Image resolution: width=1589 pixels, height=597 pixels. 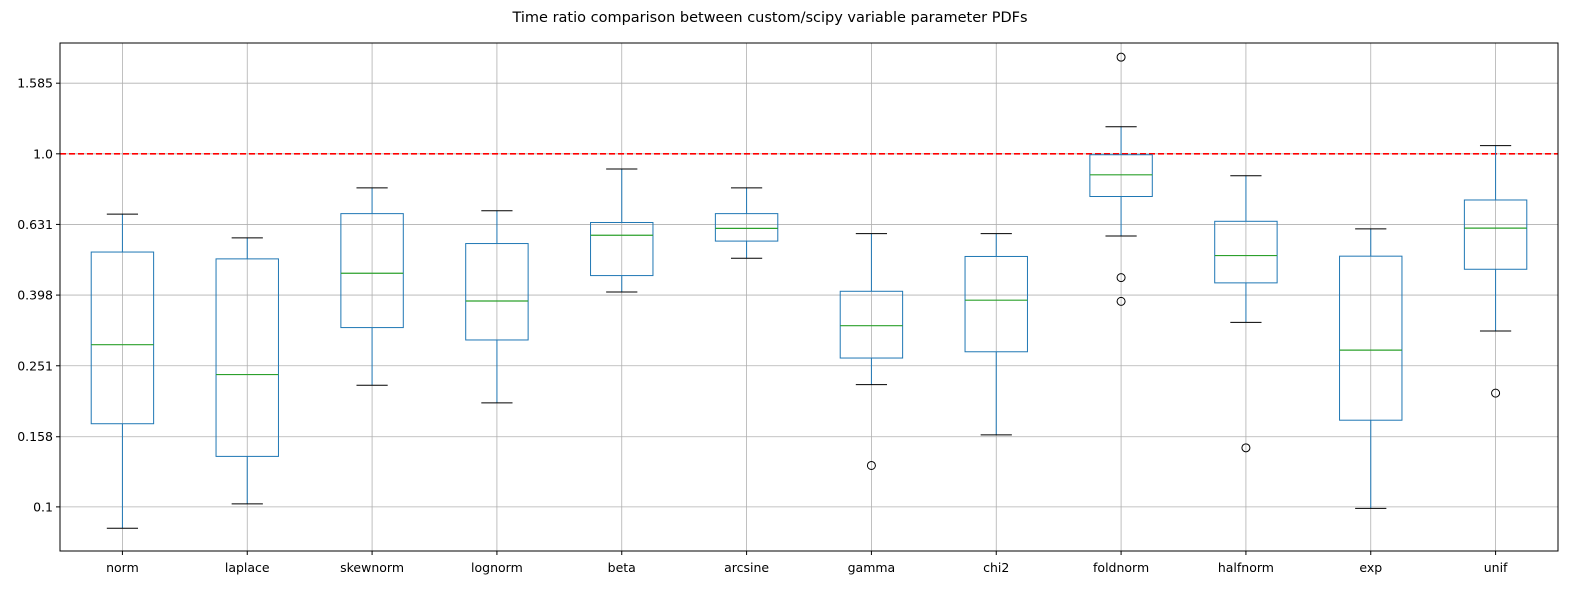 I want to click on box-group-laplace, so click(x=247, y=371).